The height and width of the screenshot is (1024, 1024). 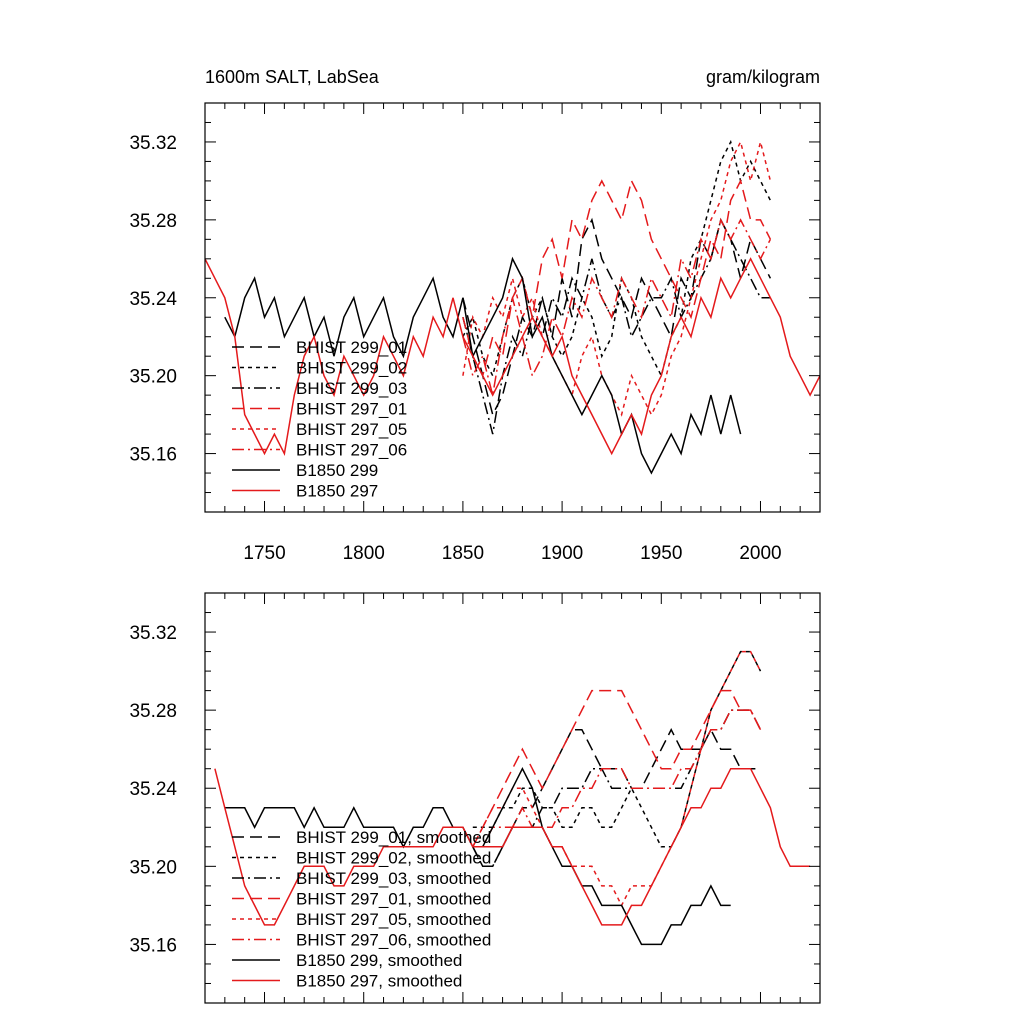 I want to click on x-tick-label: 1800, so click(x=364, y=553).